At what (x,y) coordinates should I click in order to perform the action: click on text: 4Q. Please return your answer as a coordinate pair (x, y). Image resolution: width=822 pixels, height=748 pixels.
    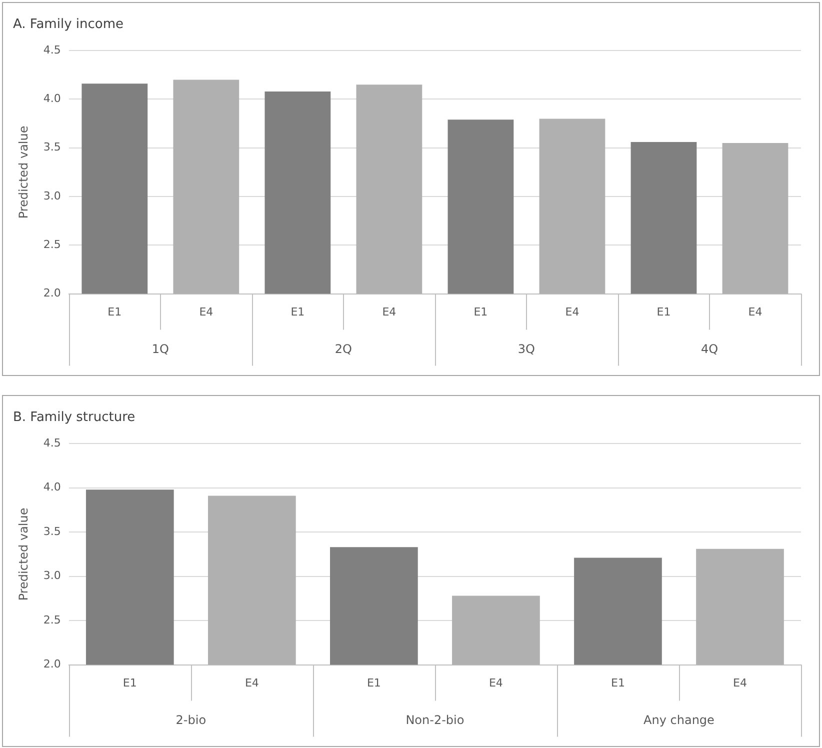
    Looking at the image, I should click on (709, 349).